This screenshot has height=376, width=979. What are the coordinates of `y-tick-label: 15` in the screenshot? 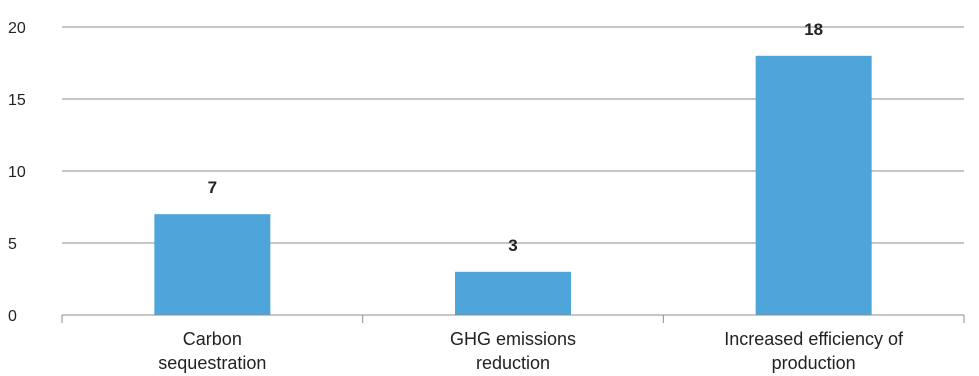 It's located at (17, 100).